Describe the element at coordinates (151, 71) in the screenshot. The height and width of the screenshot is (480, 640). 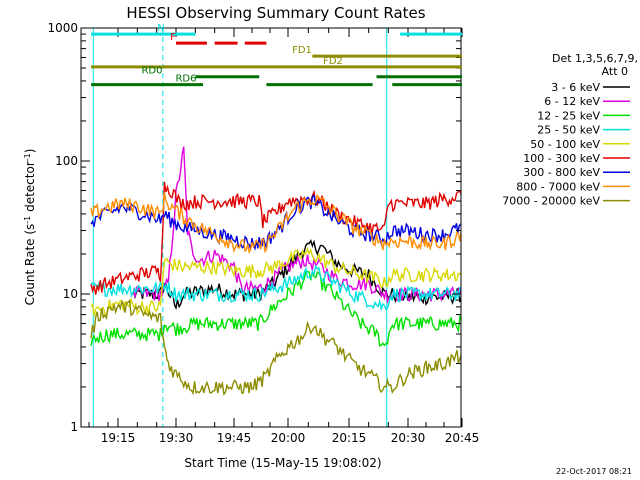
I see `flag-label-rd0: RD0` at that location.